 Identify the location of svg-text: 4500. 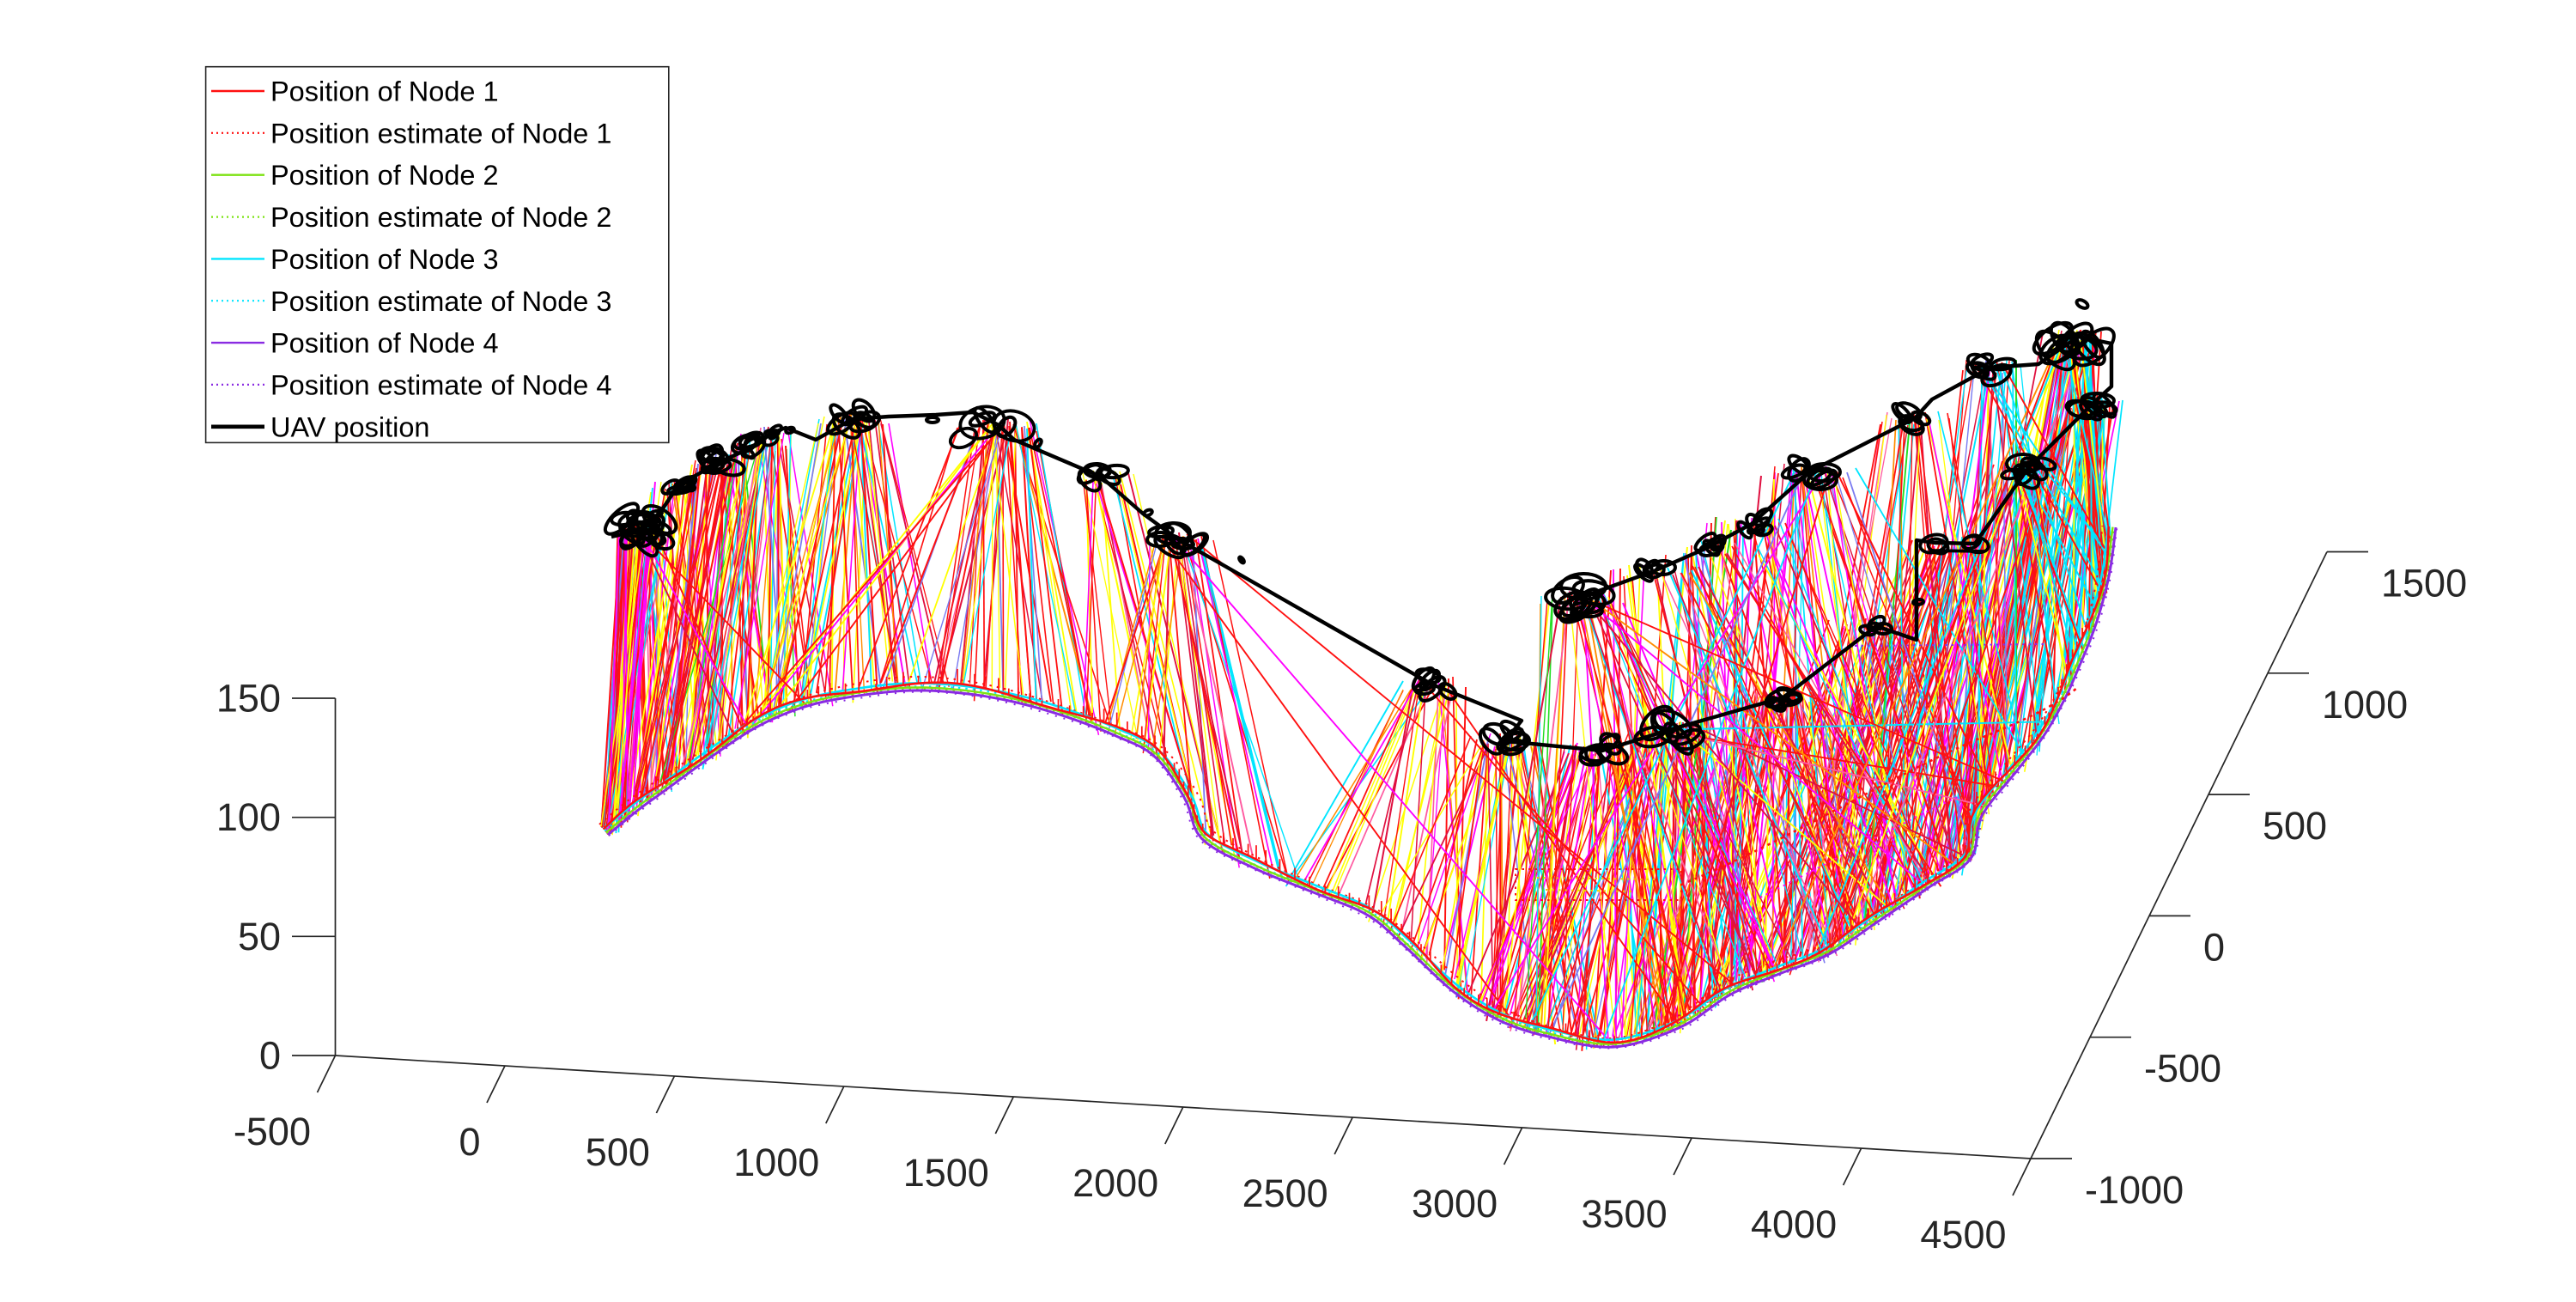
(1963, 1234).